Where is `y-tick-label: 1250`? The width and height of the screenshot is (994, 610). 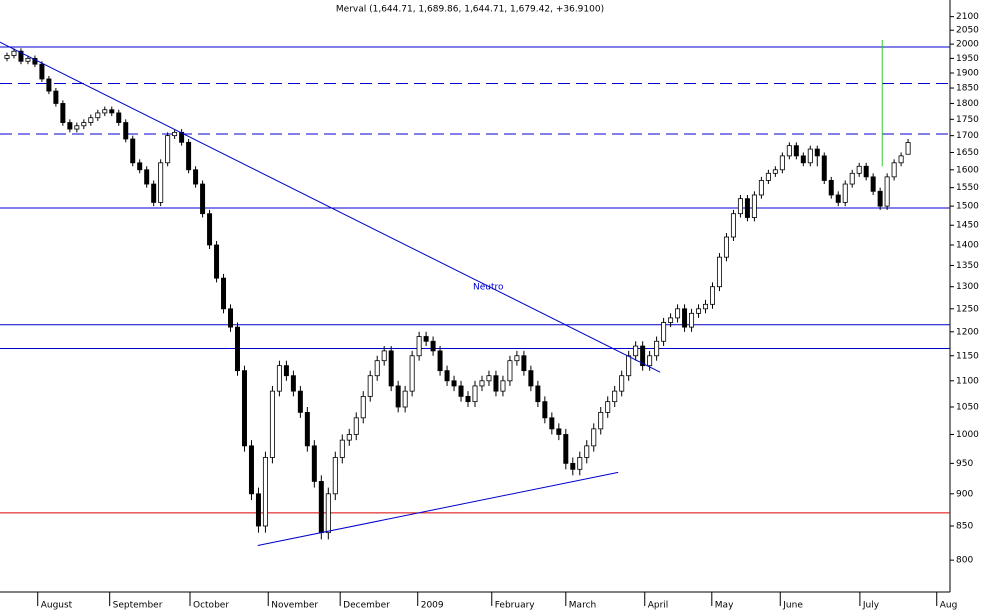 y-tick-label: 1250 is located at coordinates (967, 309).